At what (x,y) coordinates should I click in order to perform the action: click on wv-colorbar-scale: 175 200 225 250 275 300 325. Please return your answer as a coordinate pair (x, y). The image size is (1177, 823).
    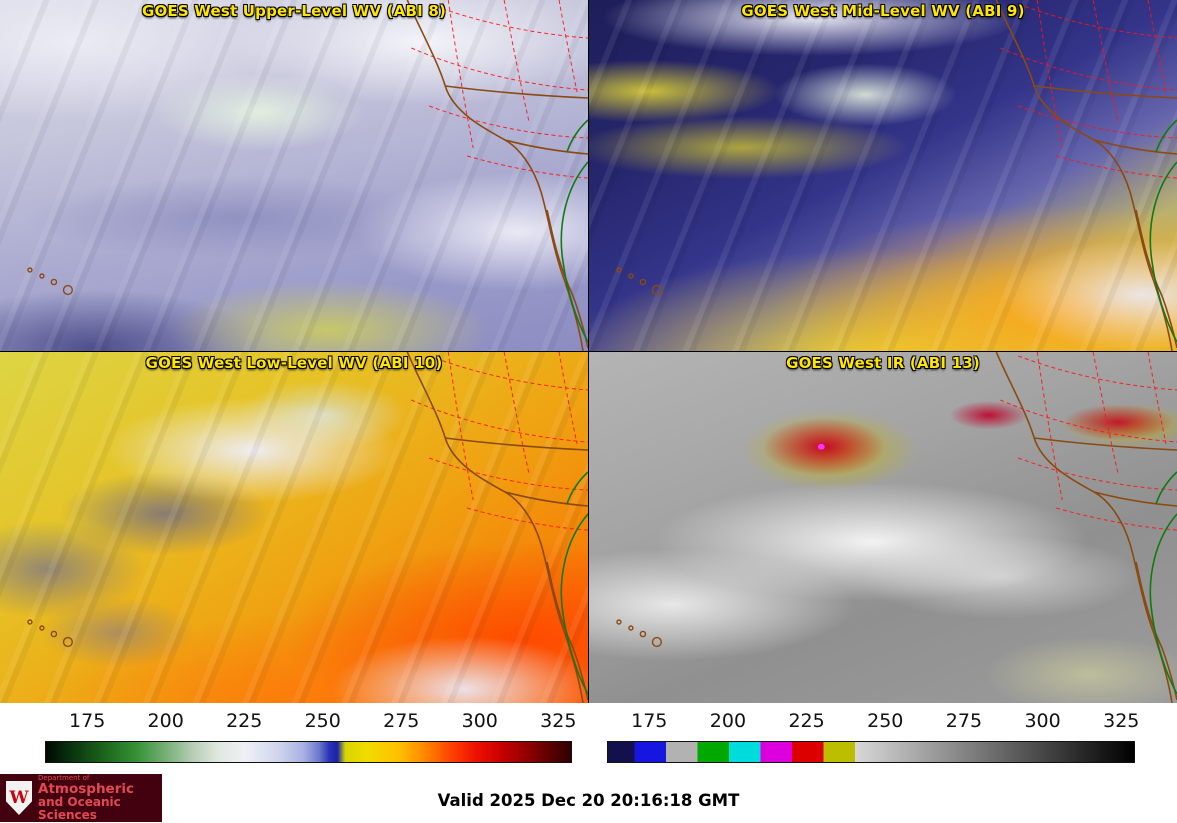
    Looking at the image, I should click on (310, 735).